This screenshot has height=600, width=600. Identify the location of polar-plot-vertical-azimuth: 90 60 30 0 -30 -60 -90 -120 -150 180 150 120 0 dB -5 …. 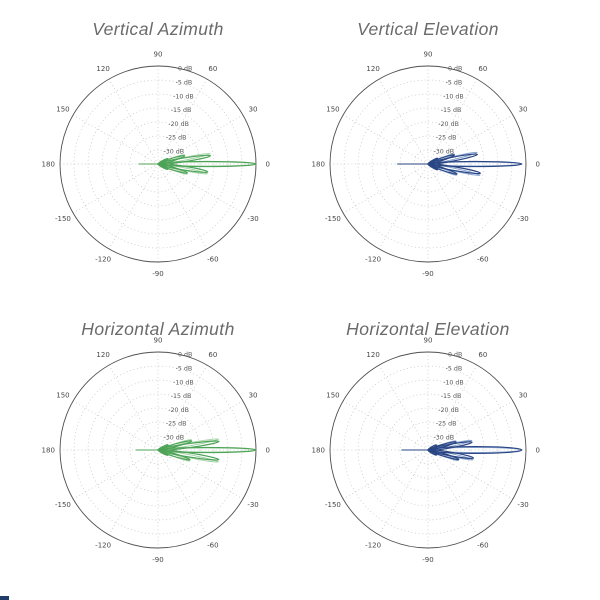
(156, 165).